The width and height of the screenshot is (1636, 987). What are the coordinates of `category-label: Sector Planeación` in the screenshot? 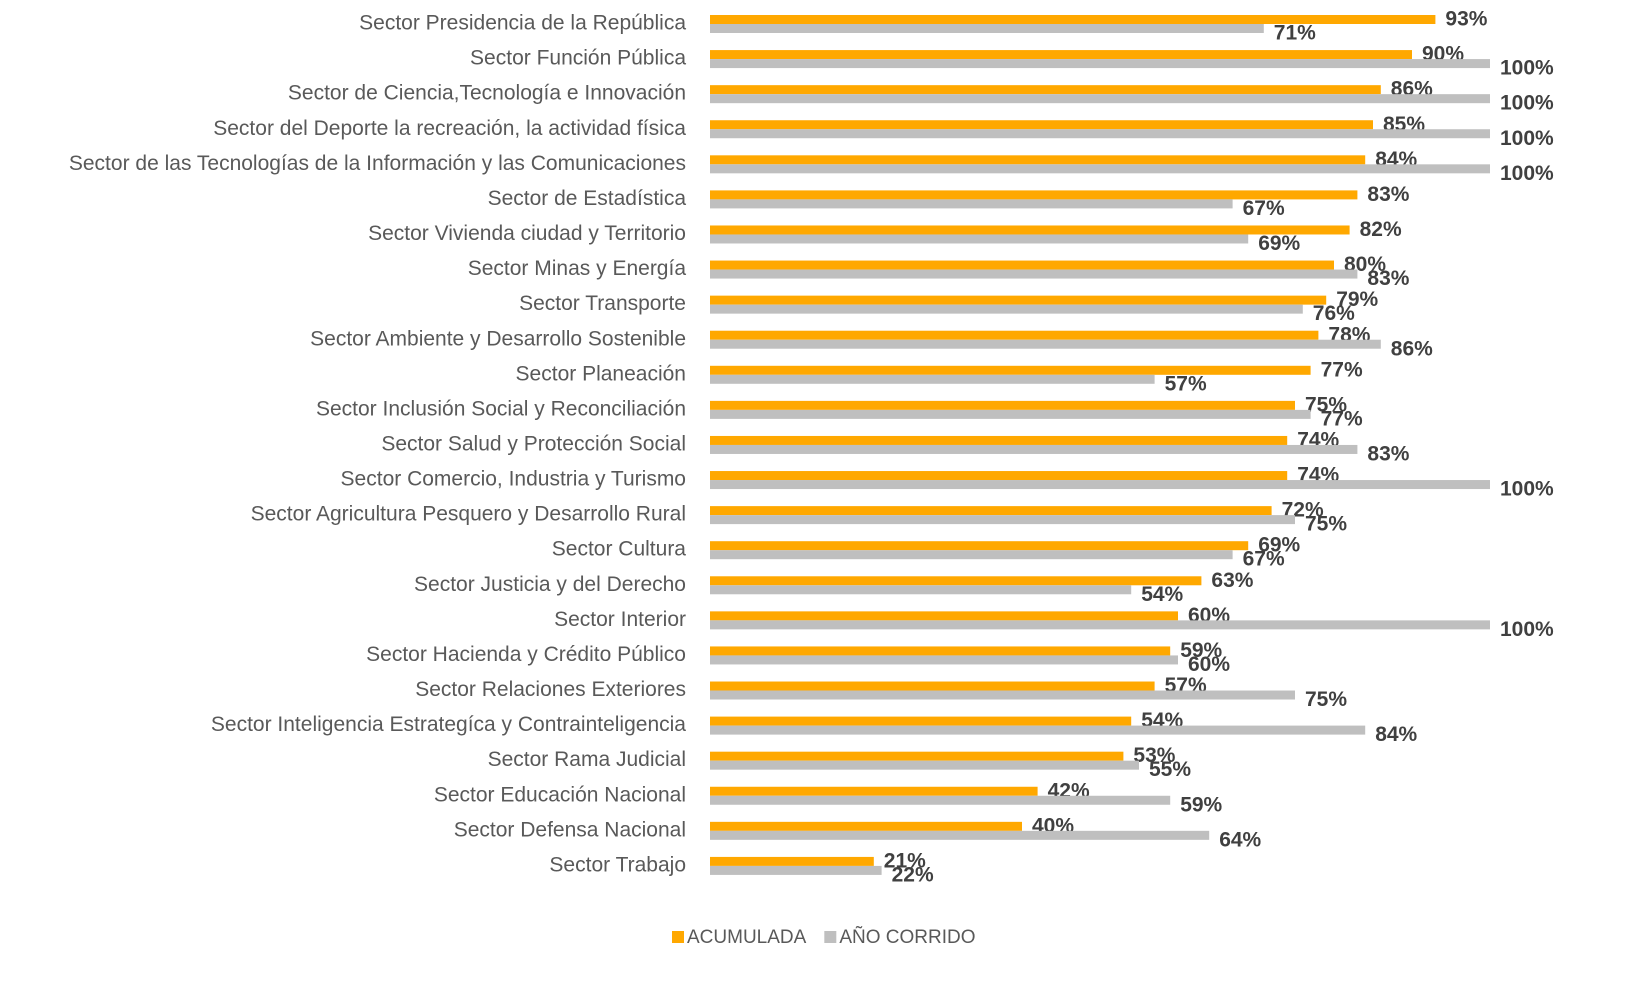 It's located at (601, 373).